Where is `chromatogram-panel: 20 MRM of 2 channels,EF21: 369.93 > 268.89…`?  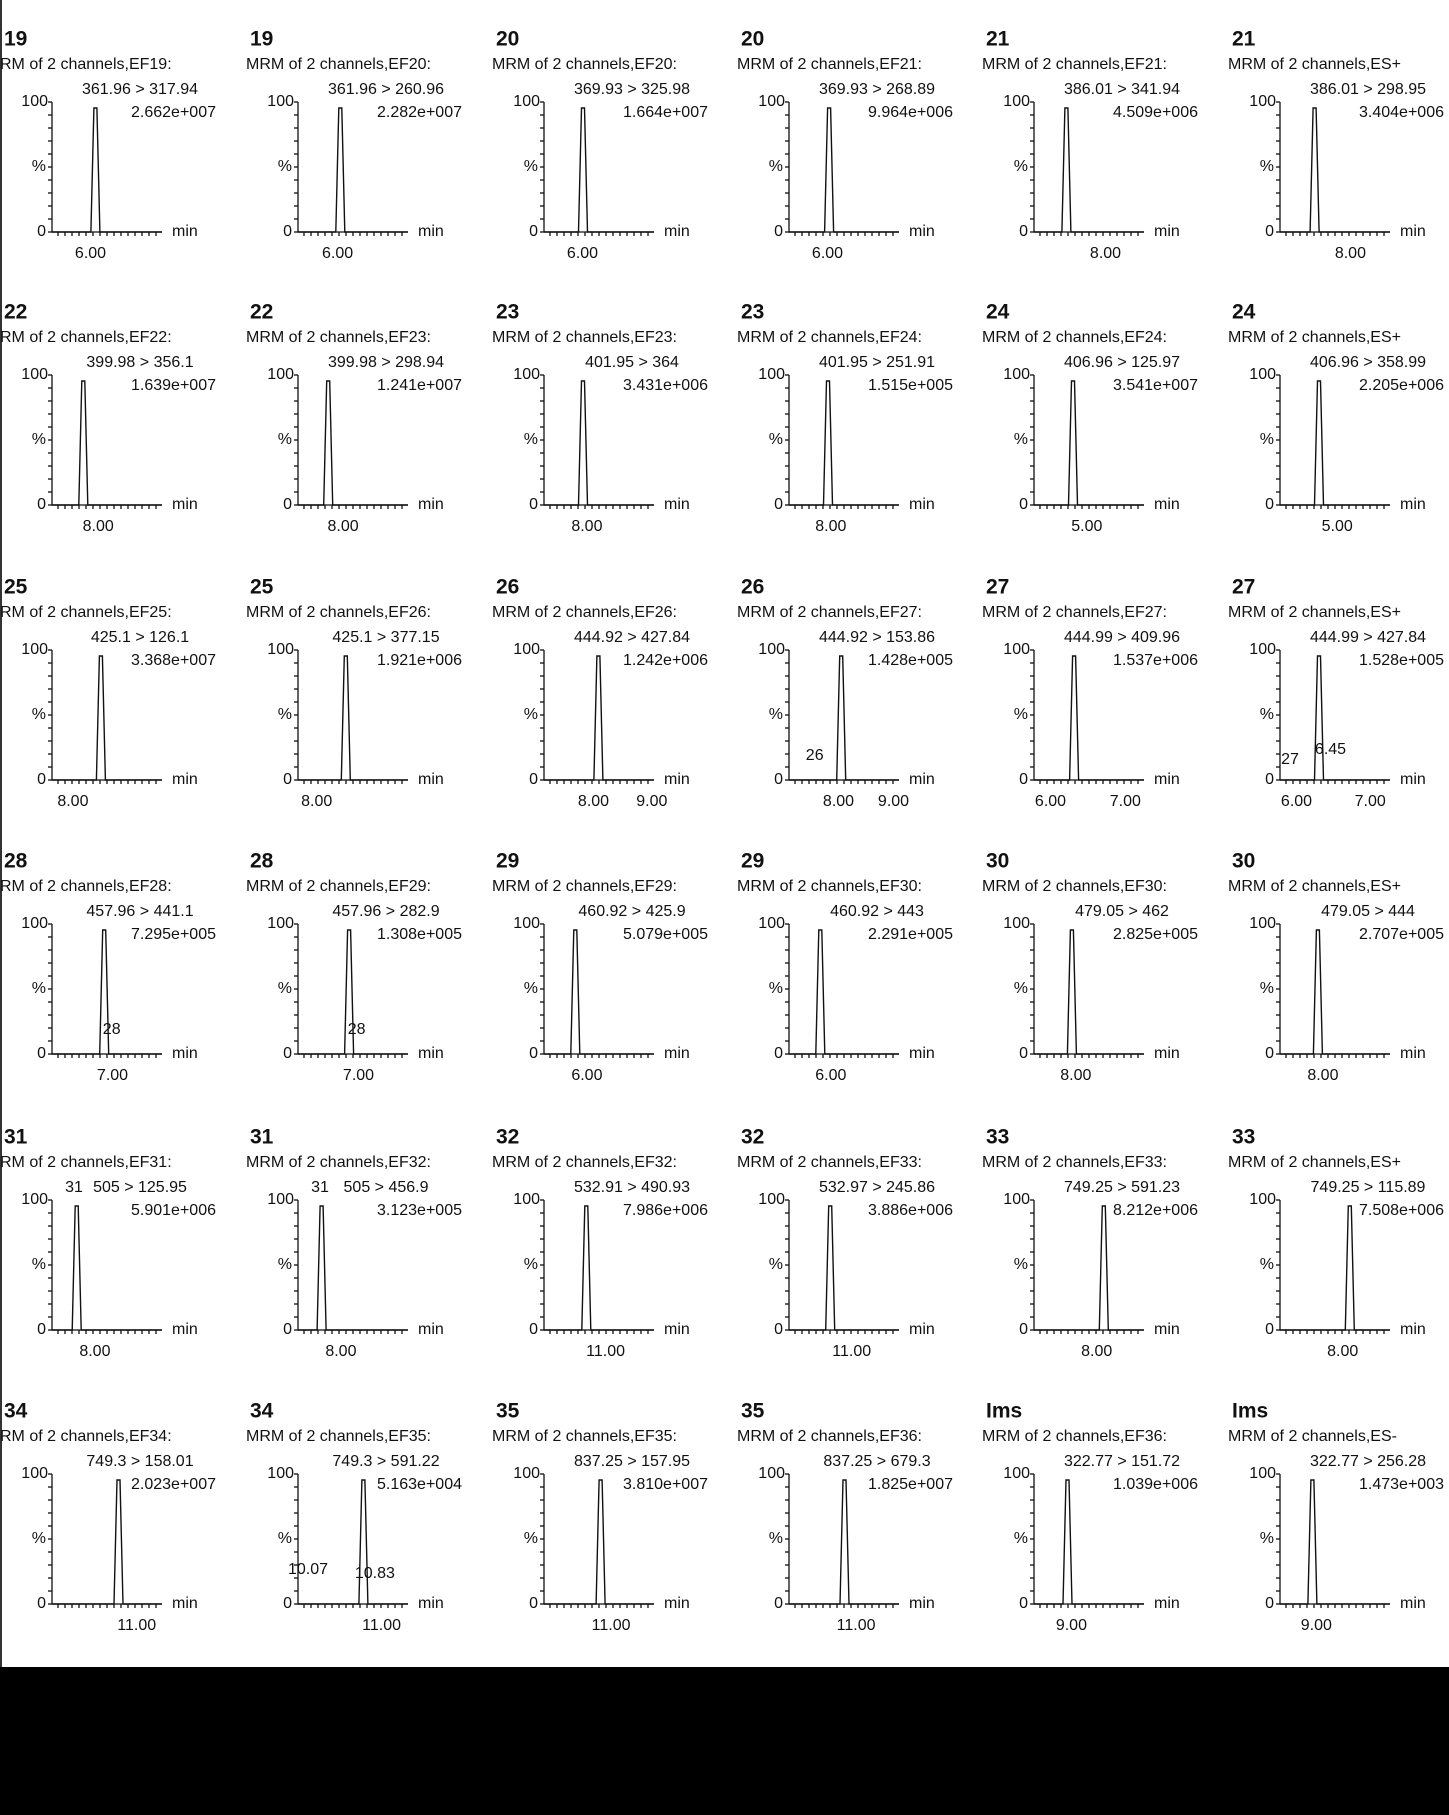 chromatogram-panel: 20 MRM of 2 channels,EF21: 369.93 > 268.89… is located at coordinates (845, 145).